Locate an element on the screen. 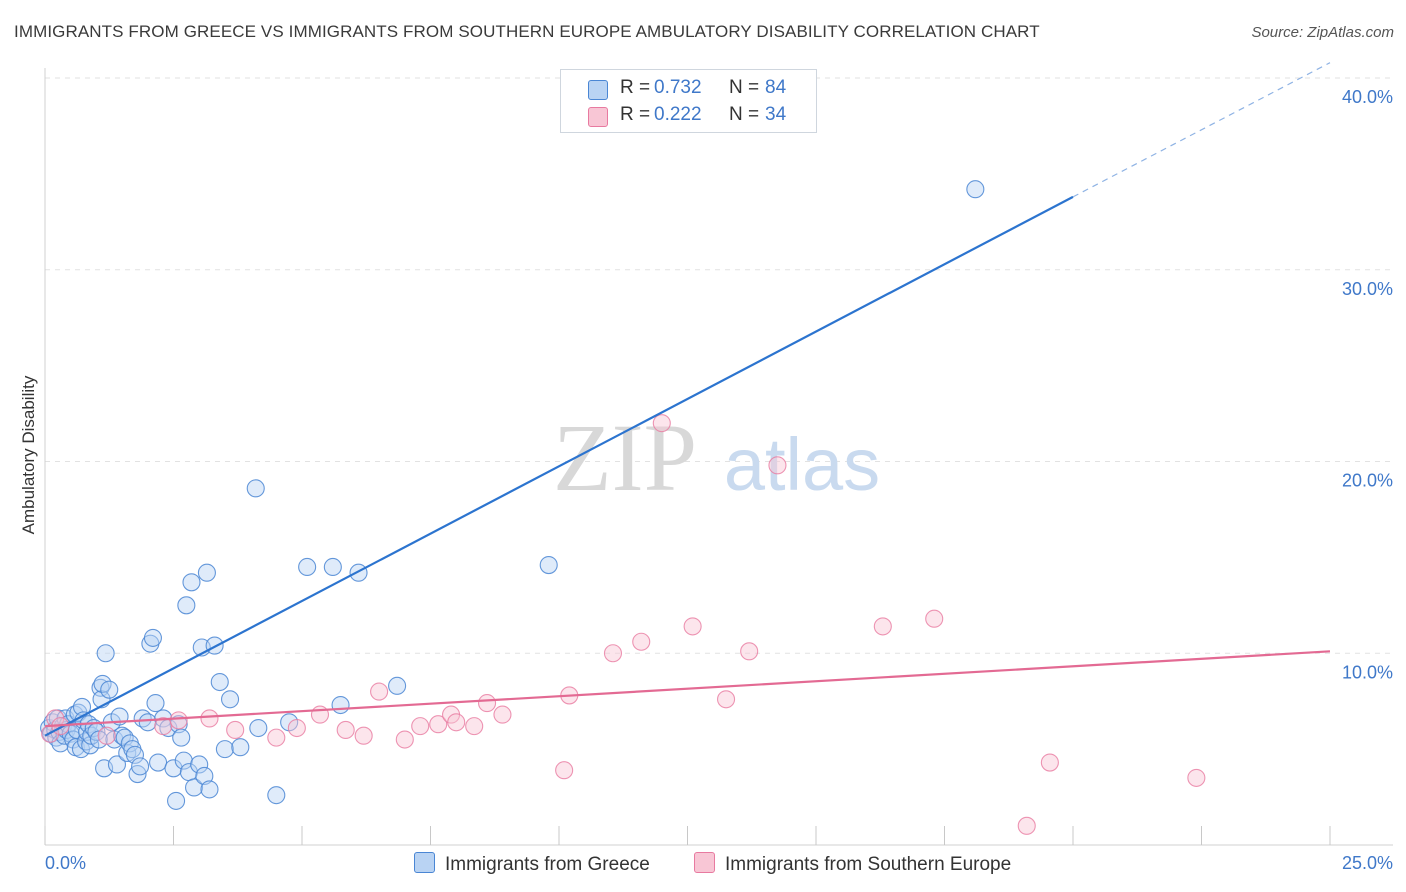 This screenshot has width=1406, height=892. x-tick-label: 25.0% is located at coordinates (1367, 863).